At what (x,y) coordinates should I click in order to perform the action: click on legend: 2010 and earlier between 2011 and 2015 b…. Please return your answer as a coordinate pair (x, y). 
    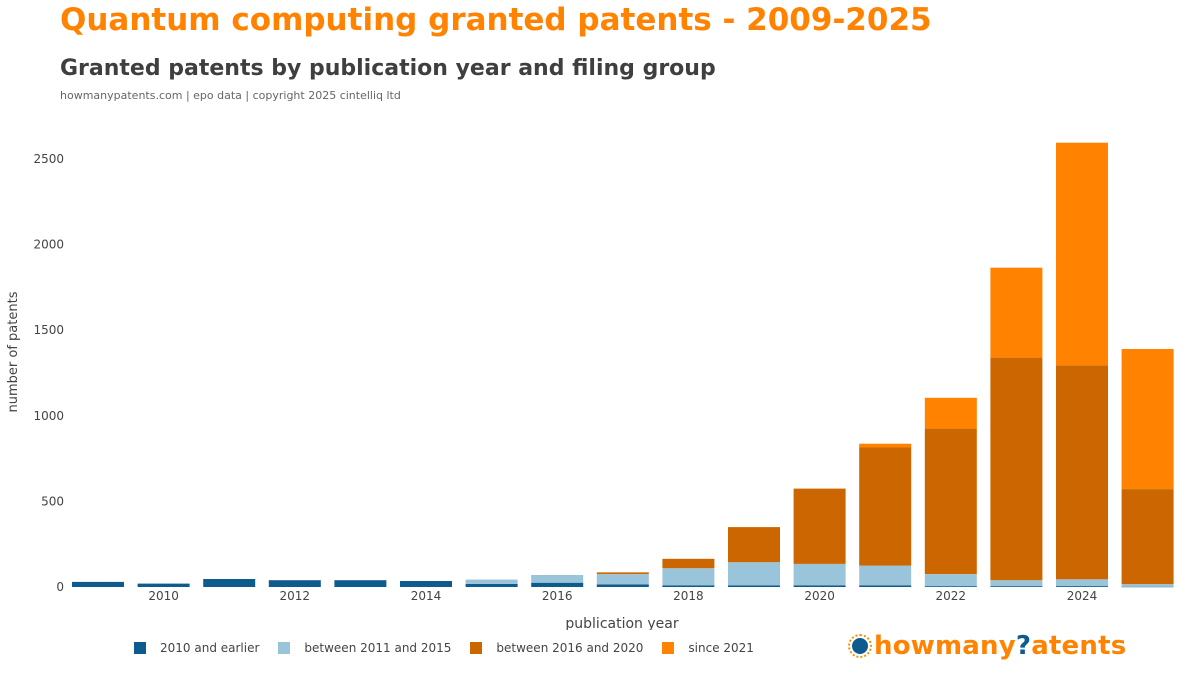
    Looking at the image, I should click on (453, 648).